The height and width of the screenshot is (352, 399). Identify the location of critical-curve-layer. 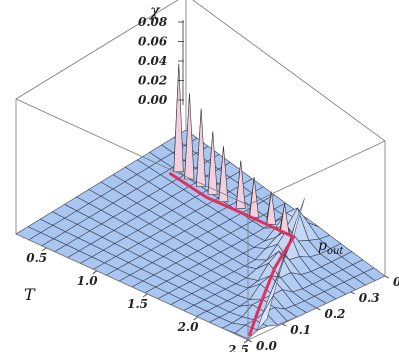
(232, 254).